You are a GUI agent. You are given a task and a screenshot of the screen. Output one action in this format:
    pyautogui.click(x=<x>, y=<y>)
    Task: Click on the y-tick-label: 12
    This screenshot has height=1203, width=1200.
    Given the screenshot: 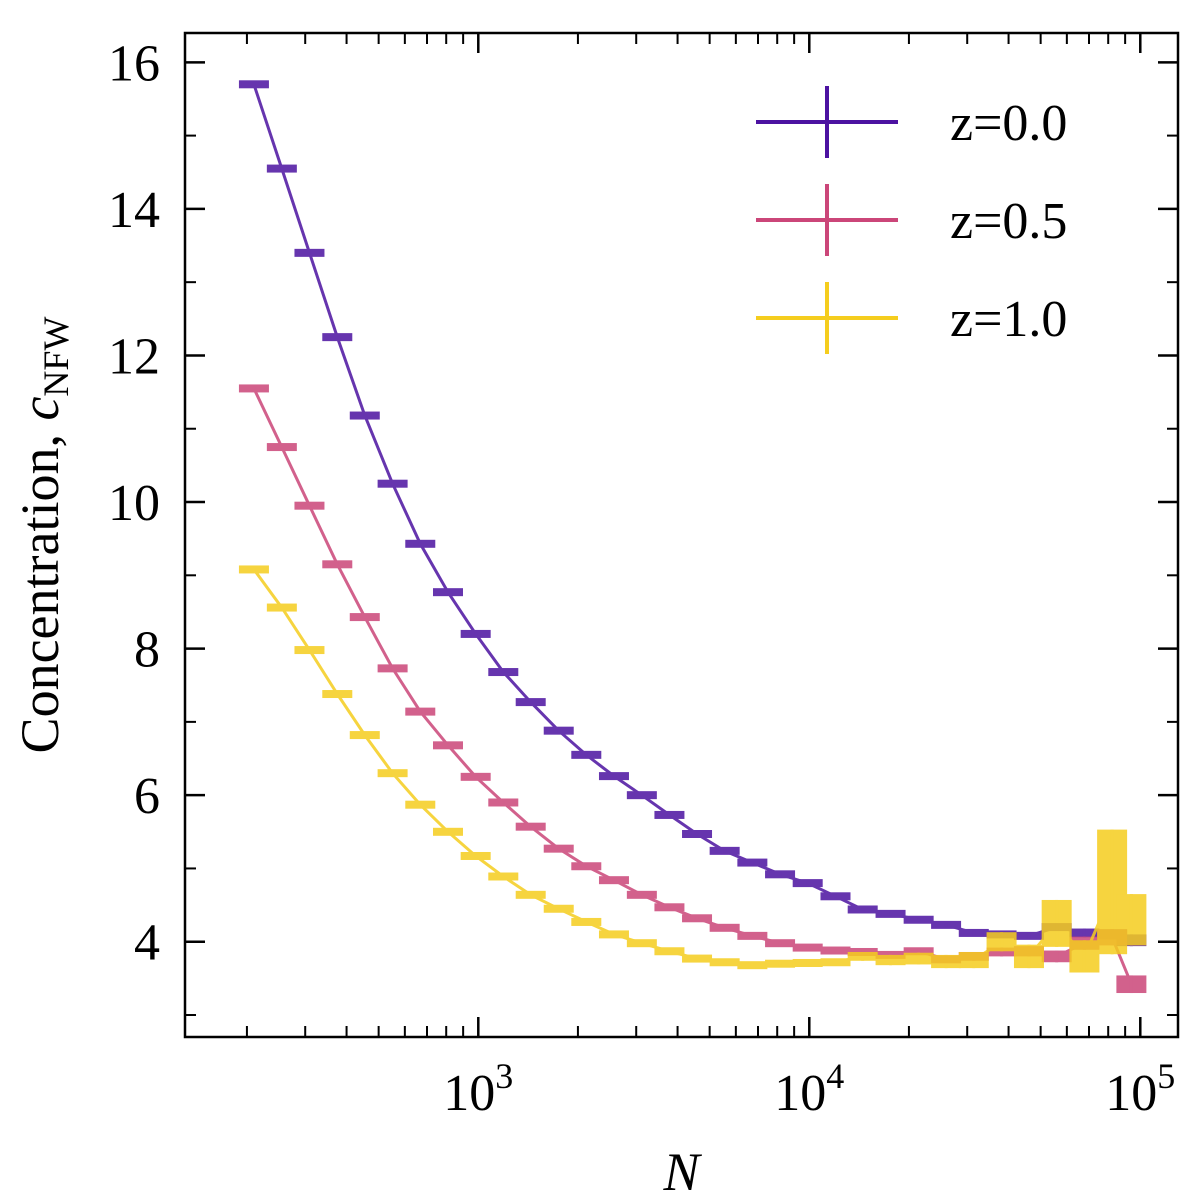 What is the action you would take?
    pyautogui.click(x=134, y=356)
    